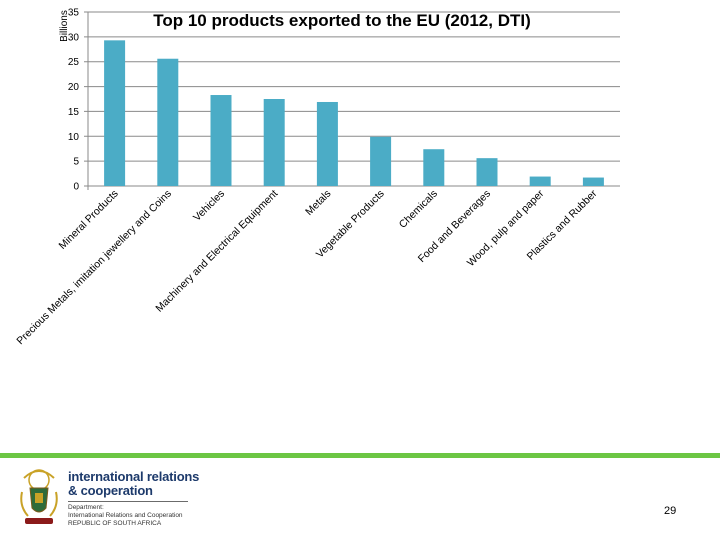 The image size is (720, 540). Describe the element at coordinates (318, 203) in the screenshot. I see `x-category-label: Metals` at that location.